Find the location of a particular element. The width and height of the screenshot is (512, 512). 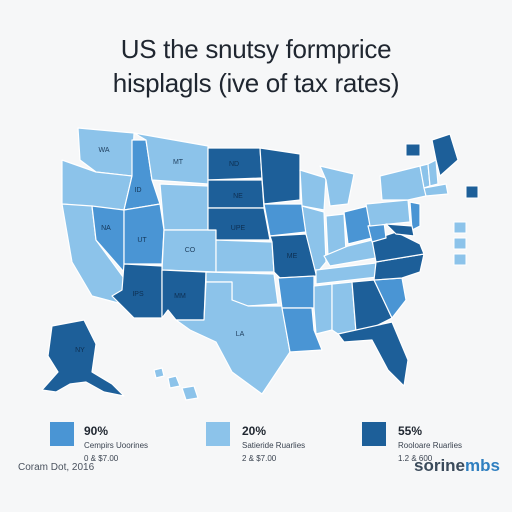

legend-range-2: 2 & $7.00 is located at coordinates (259, 458).